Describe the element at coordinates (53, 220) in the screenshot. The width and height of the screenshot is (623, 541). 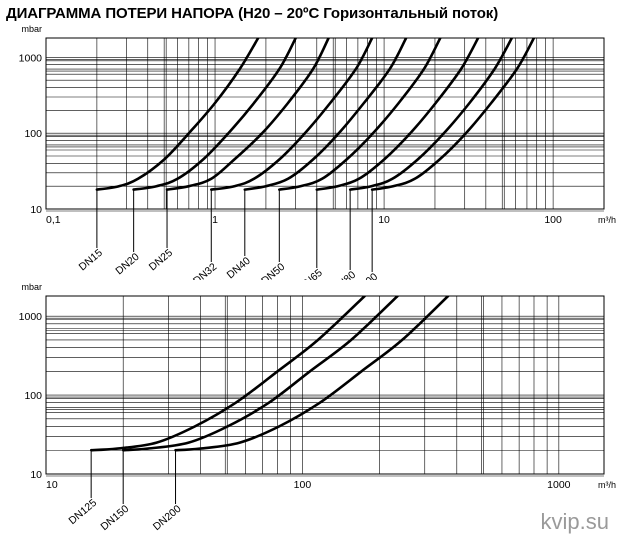
I see `x-tick-label: 0,1` at that location.